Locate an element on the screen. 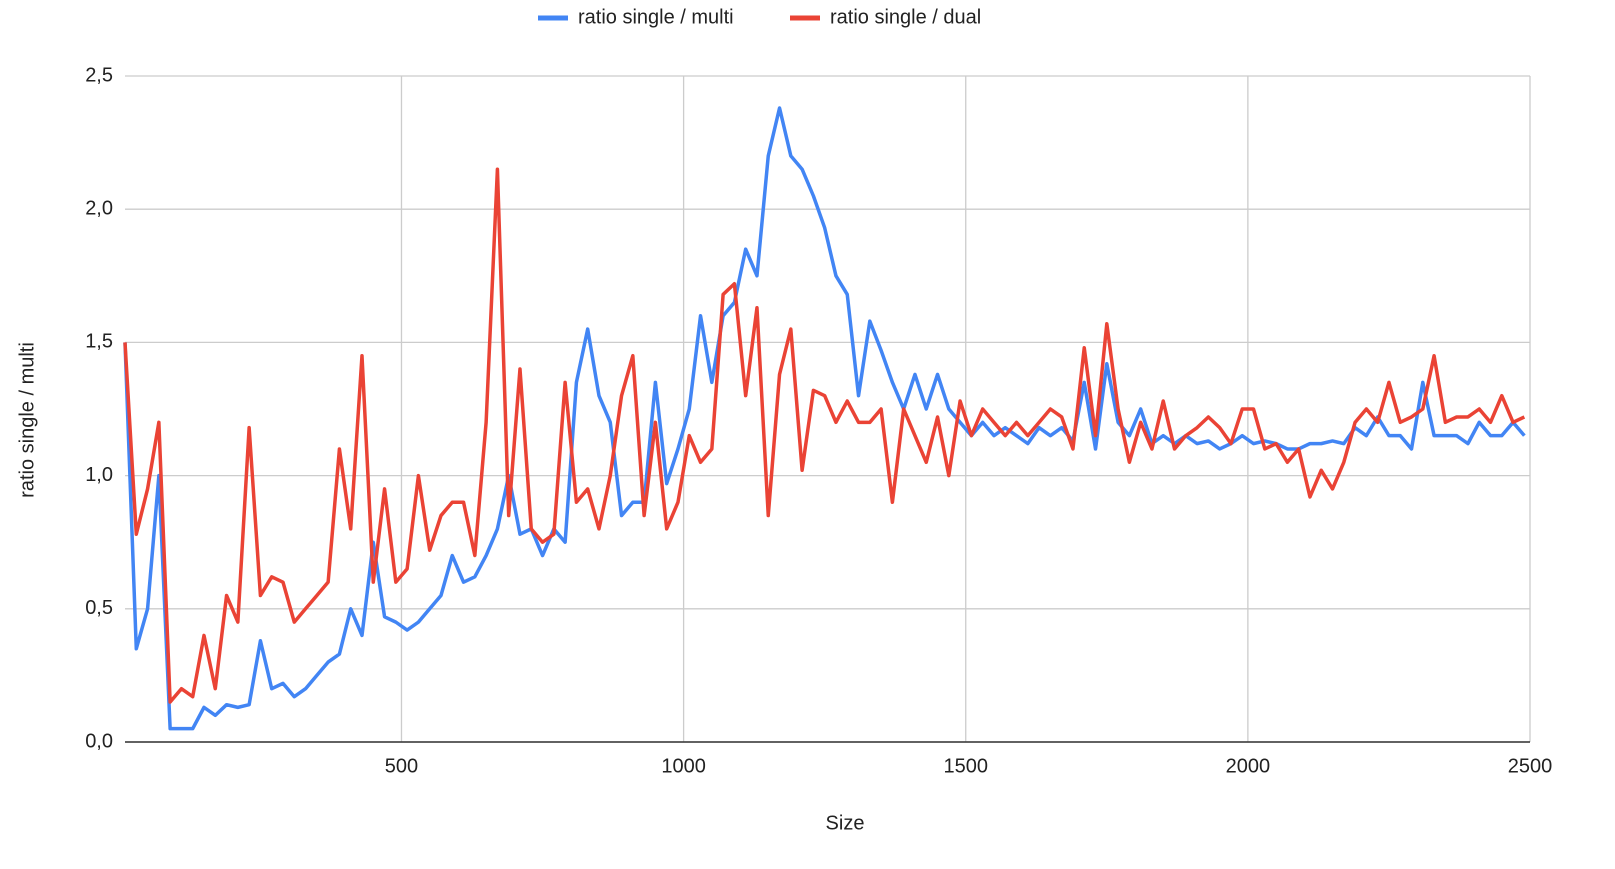 The width and height of the screenshot is (1615, 869). y-tick-label: 1,5 is located at coordinates (99, 342).